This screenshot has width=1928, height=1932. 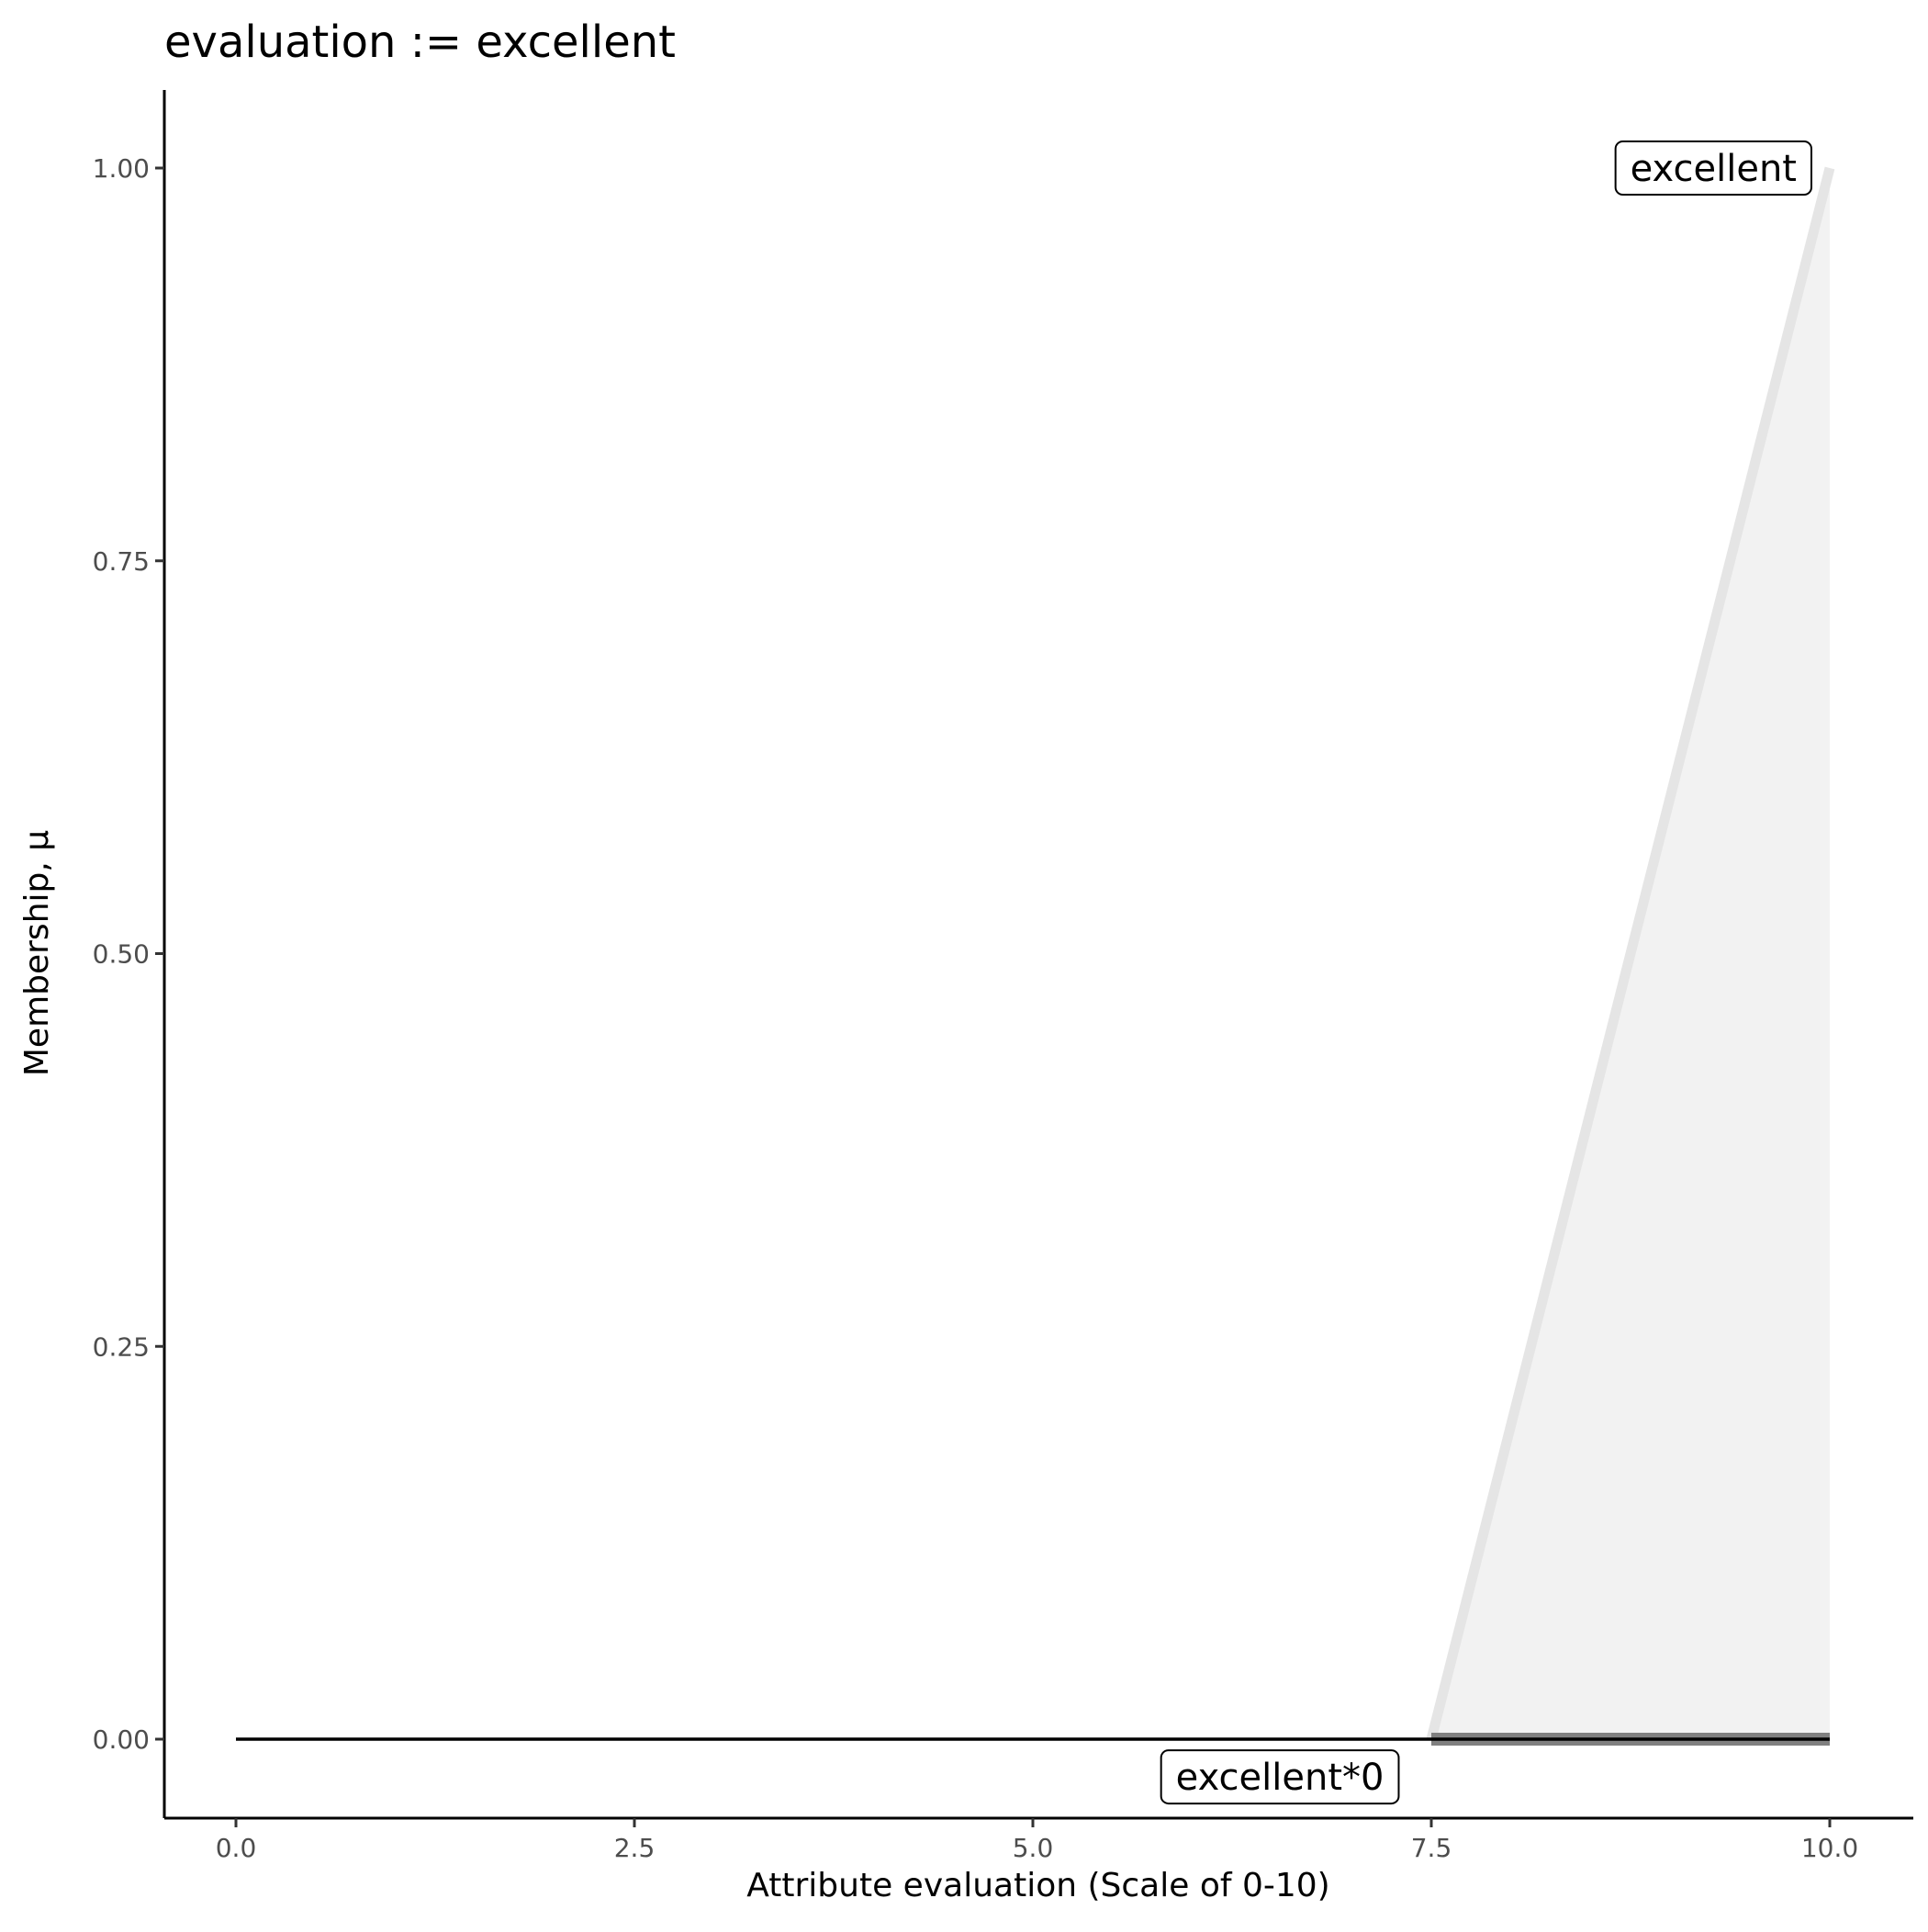 What do you see at coordinates (121, 1739) in the screenshot?
I see `y-tick-label: 0.00` at bounding box center [121, 1739].